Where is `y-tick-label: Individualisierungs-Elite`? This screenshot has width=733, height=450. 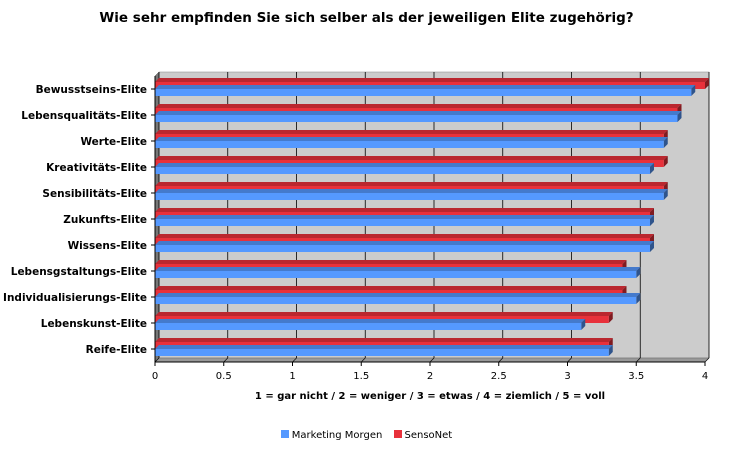
y-tick-label: Individualisierungs-Elite is located at coordinates (75, 298).